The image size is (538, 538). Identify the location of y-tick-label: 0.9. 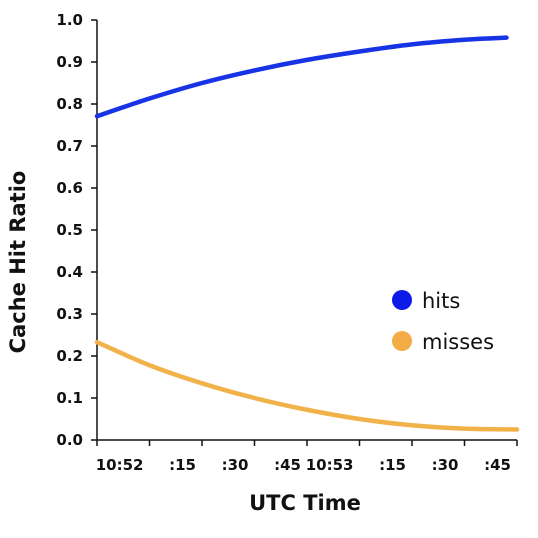
(69, 62).